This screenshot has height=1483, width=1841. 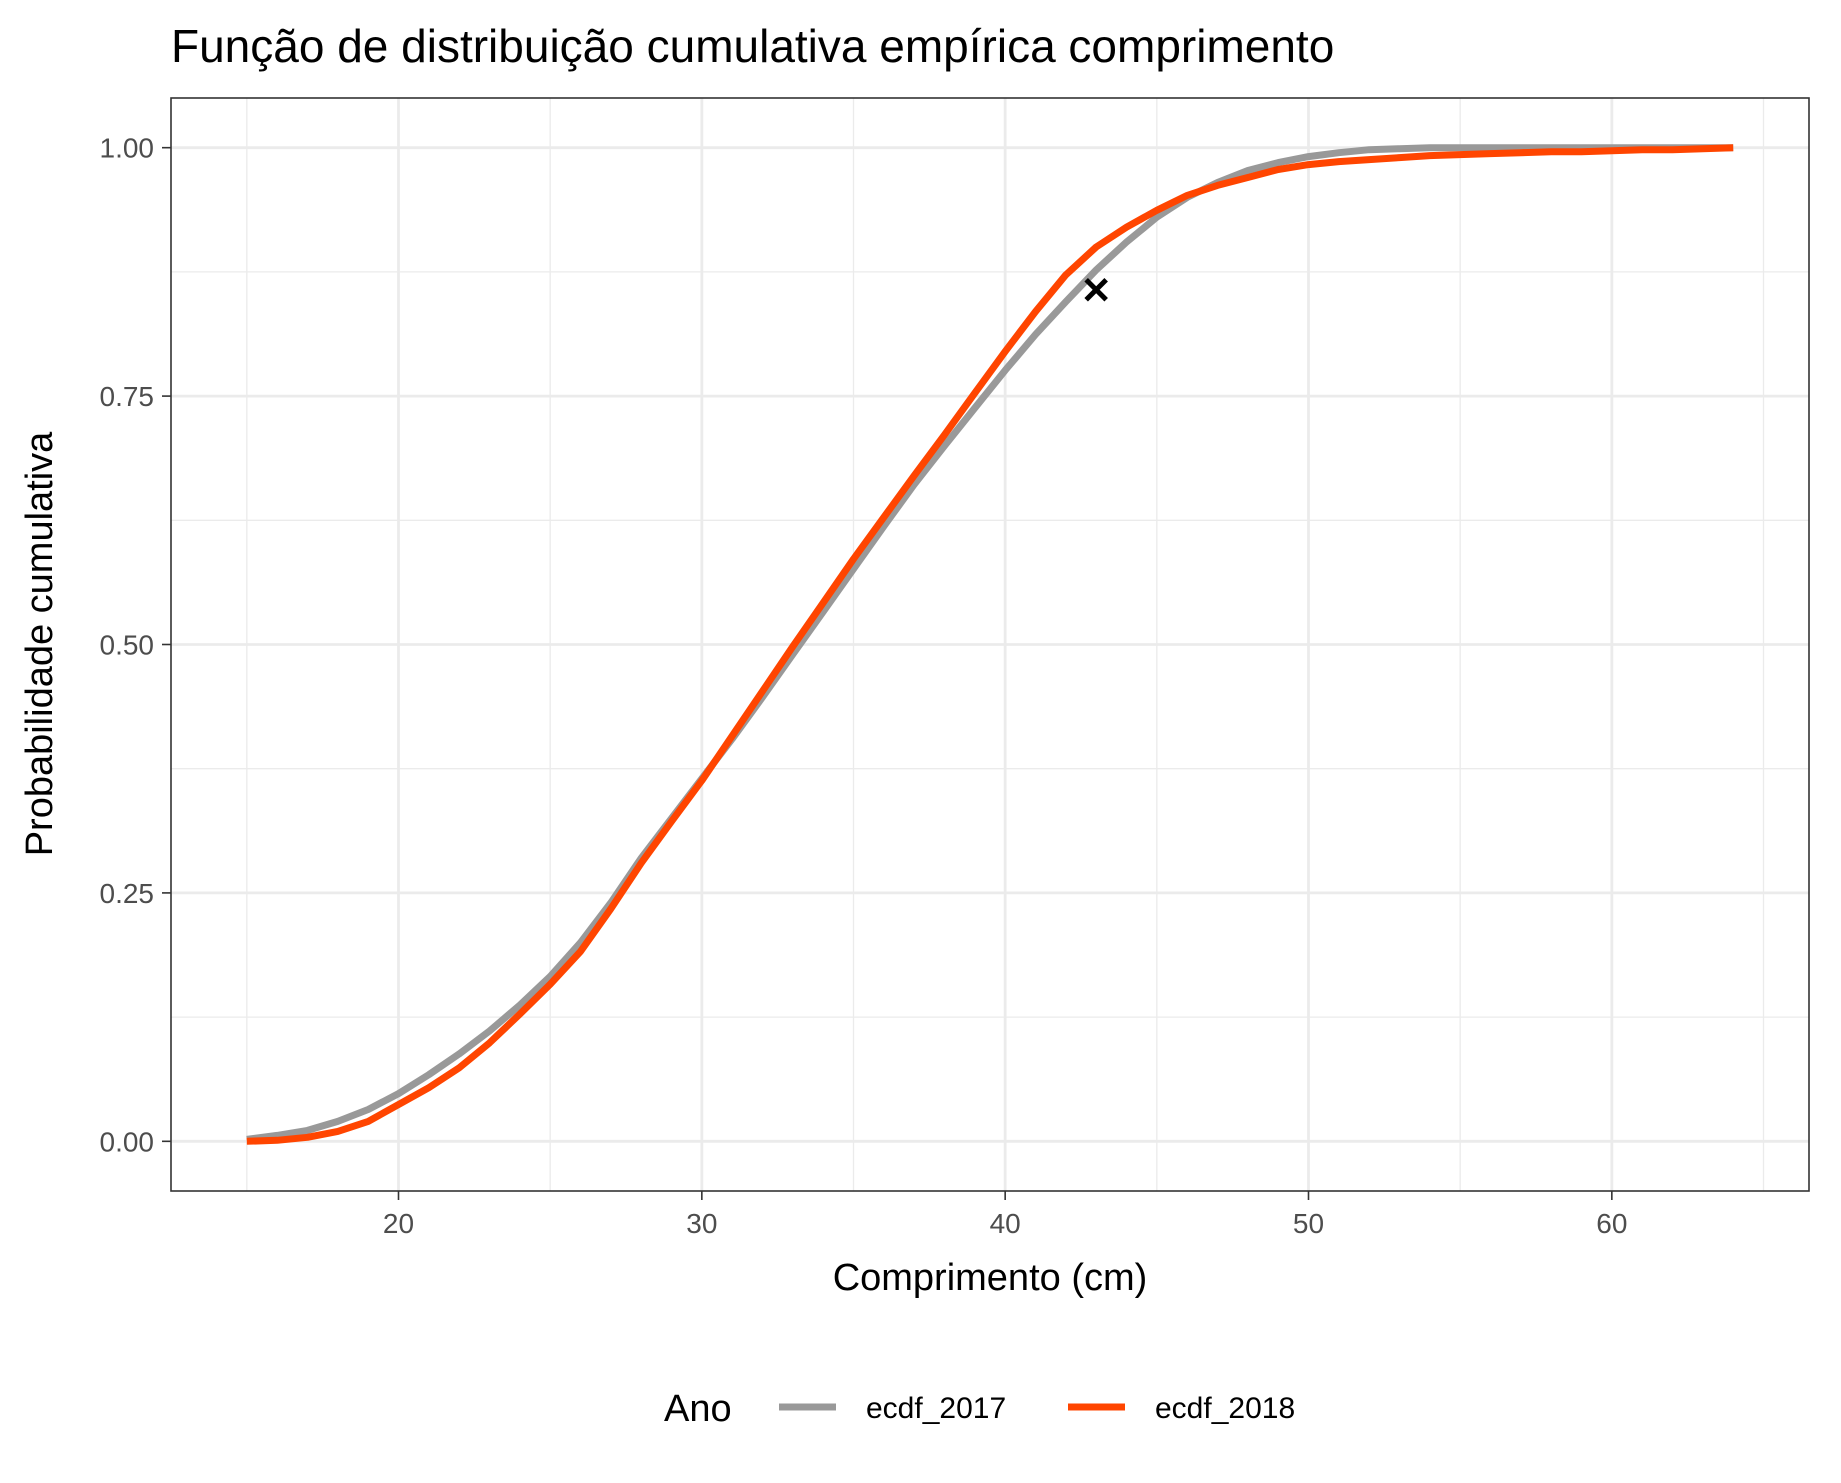 What do you see at coordinates (936, 1408) in the screenshot?
I see `legend-label-ecdf-2017: ecdf_2017` at bounding box center [936, 1408].